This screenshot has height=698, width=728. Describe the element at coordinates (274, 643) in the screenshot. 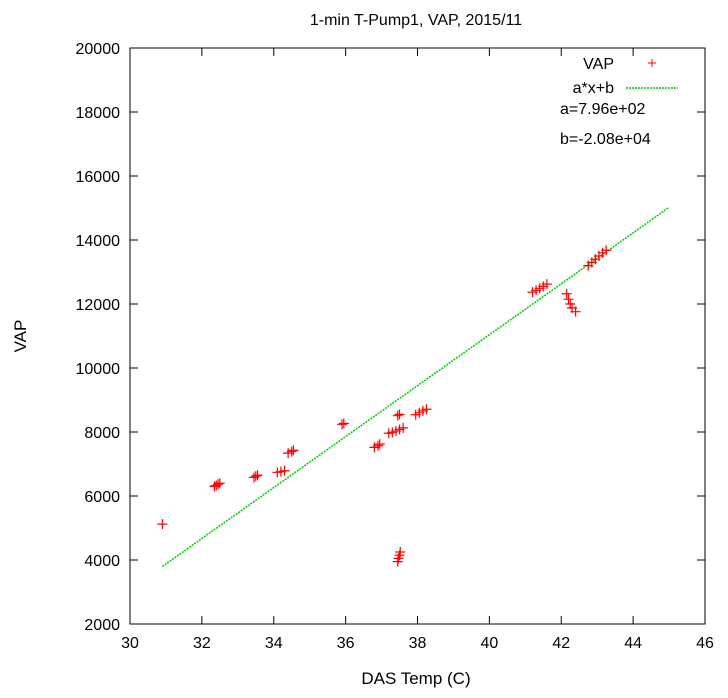

I see `x-tick-label: 34` at that location.